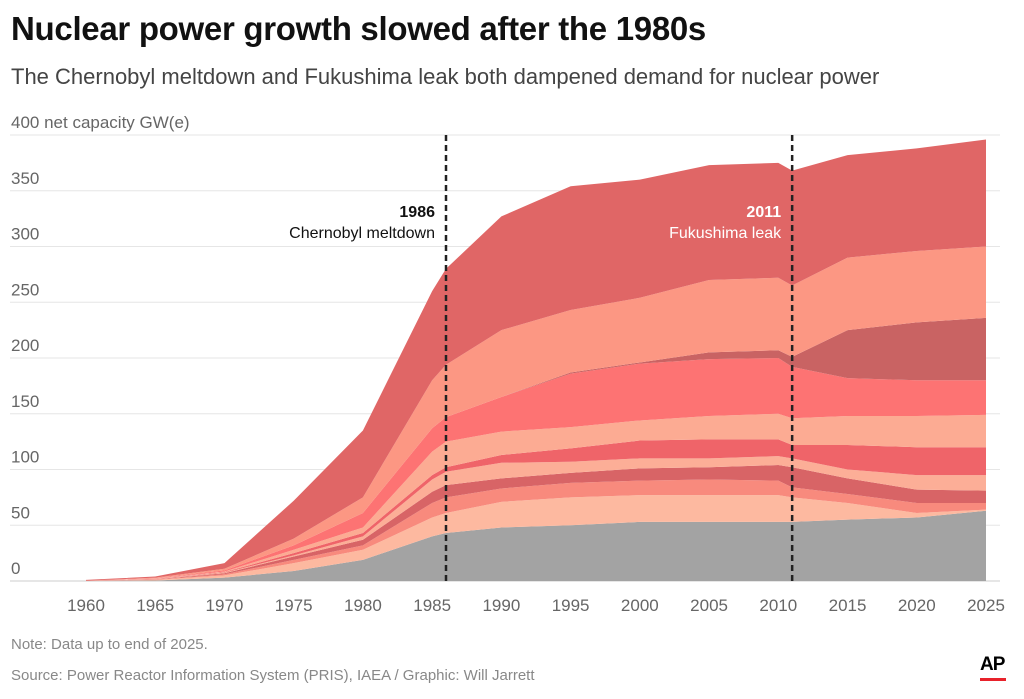  I want to click on y-tick-label: 300, so click(25, 234).